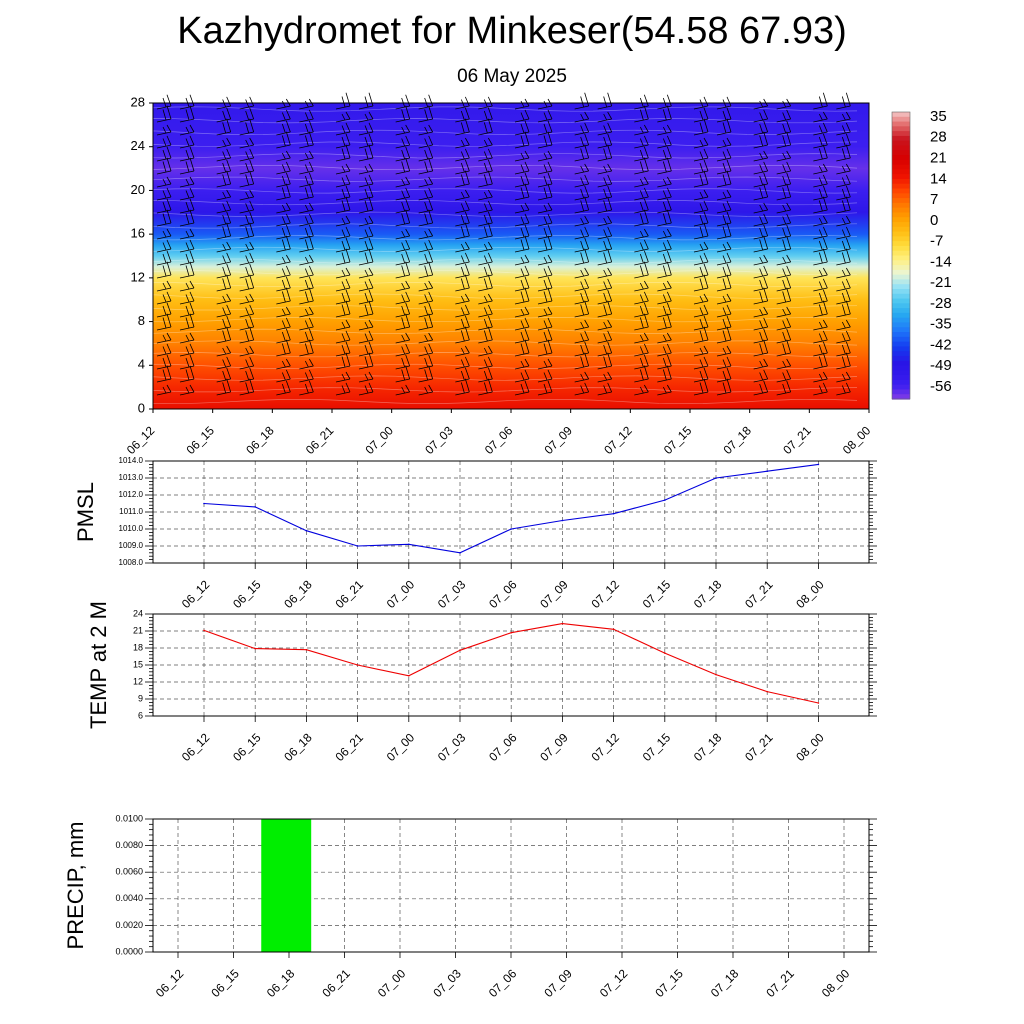 This screenshot has height=1024, width=1024. I want to click on precip-y-tick-label: 0.0020, so click(129, 925).